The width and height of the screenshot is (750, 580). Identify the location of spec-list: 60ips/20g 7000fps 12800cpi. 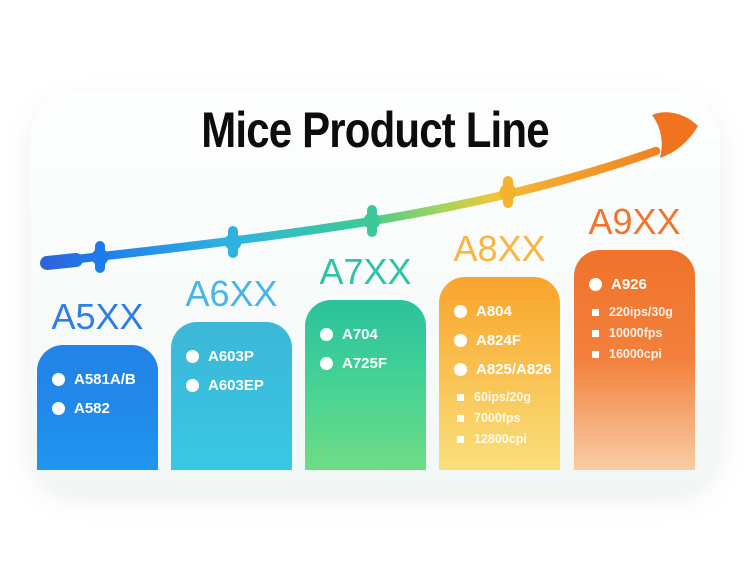
(503, 418).